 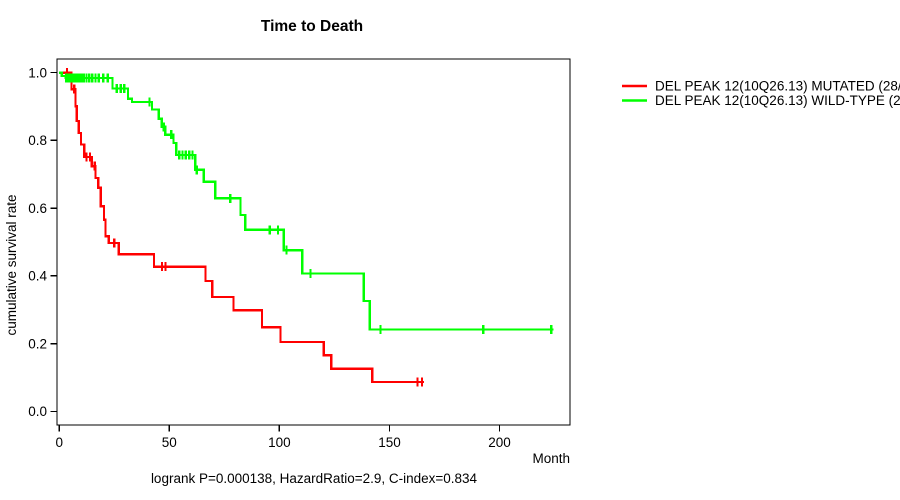 I want to click on x-tick-label: 50, so click(x=169, y=442).